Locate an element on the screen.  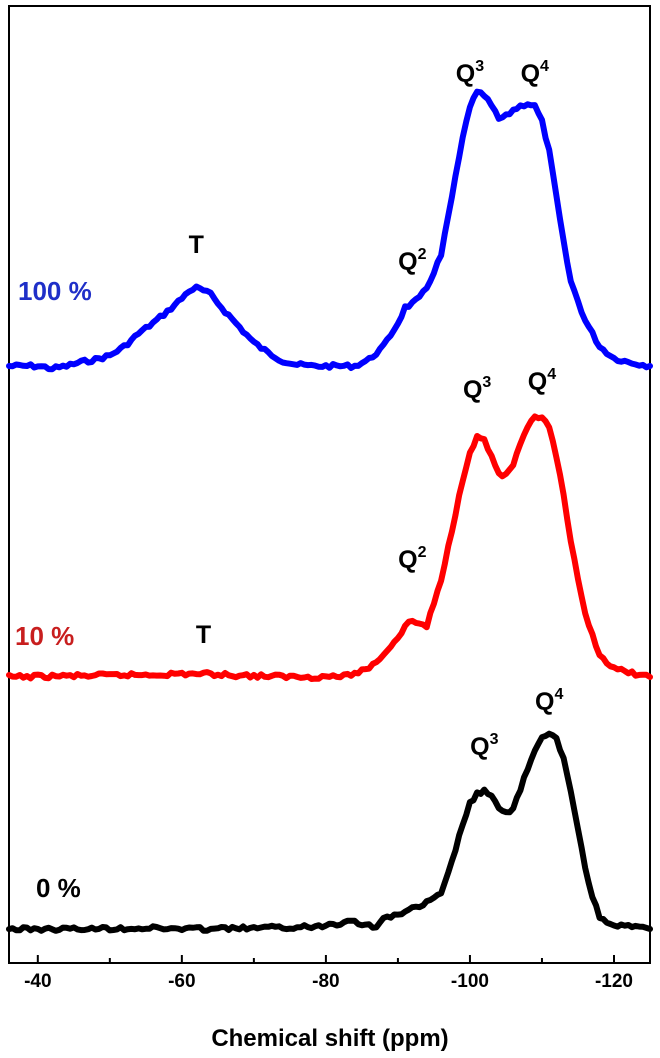
series-label: 10 % is located at coordinates (44, 636).